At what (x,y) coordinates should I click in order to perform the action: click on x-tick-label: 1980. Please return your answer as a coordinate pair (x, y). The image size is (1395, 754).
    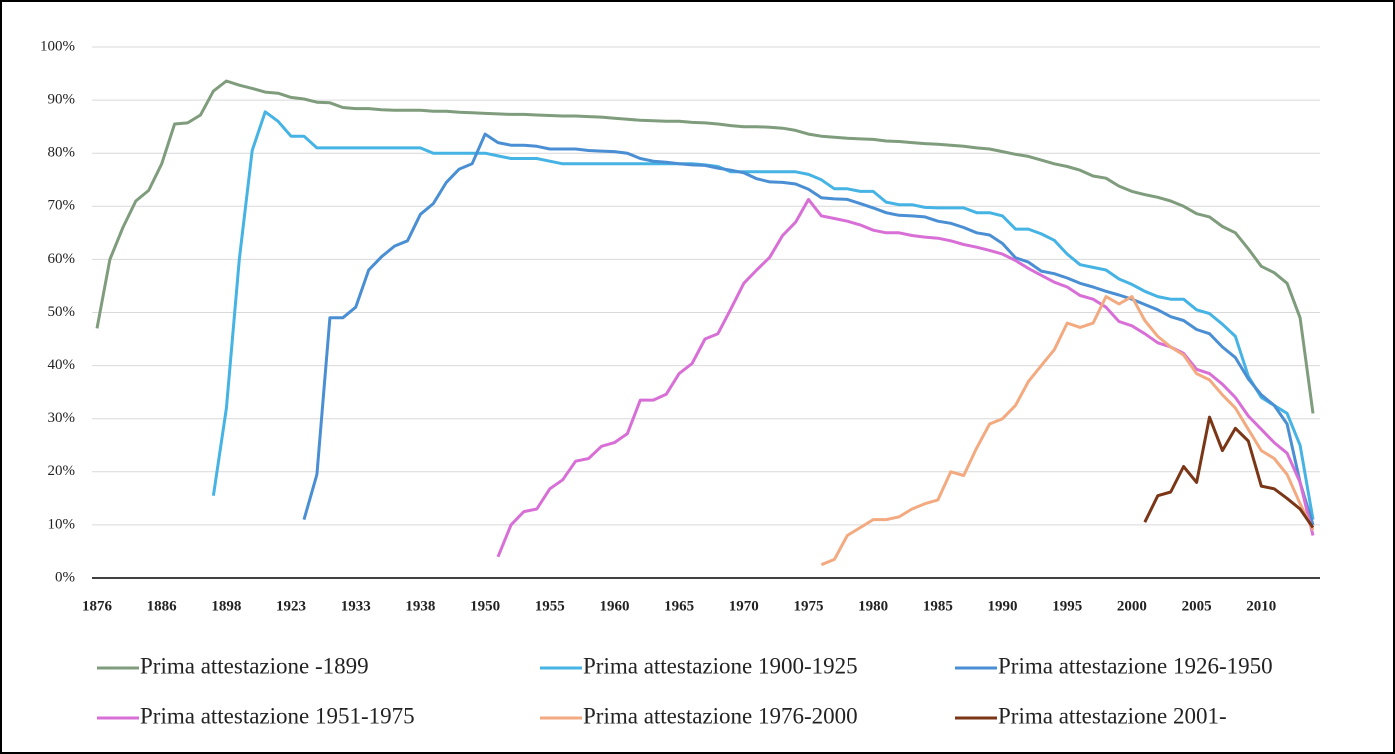
    Looking at the image, I should click on (873, 606).